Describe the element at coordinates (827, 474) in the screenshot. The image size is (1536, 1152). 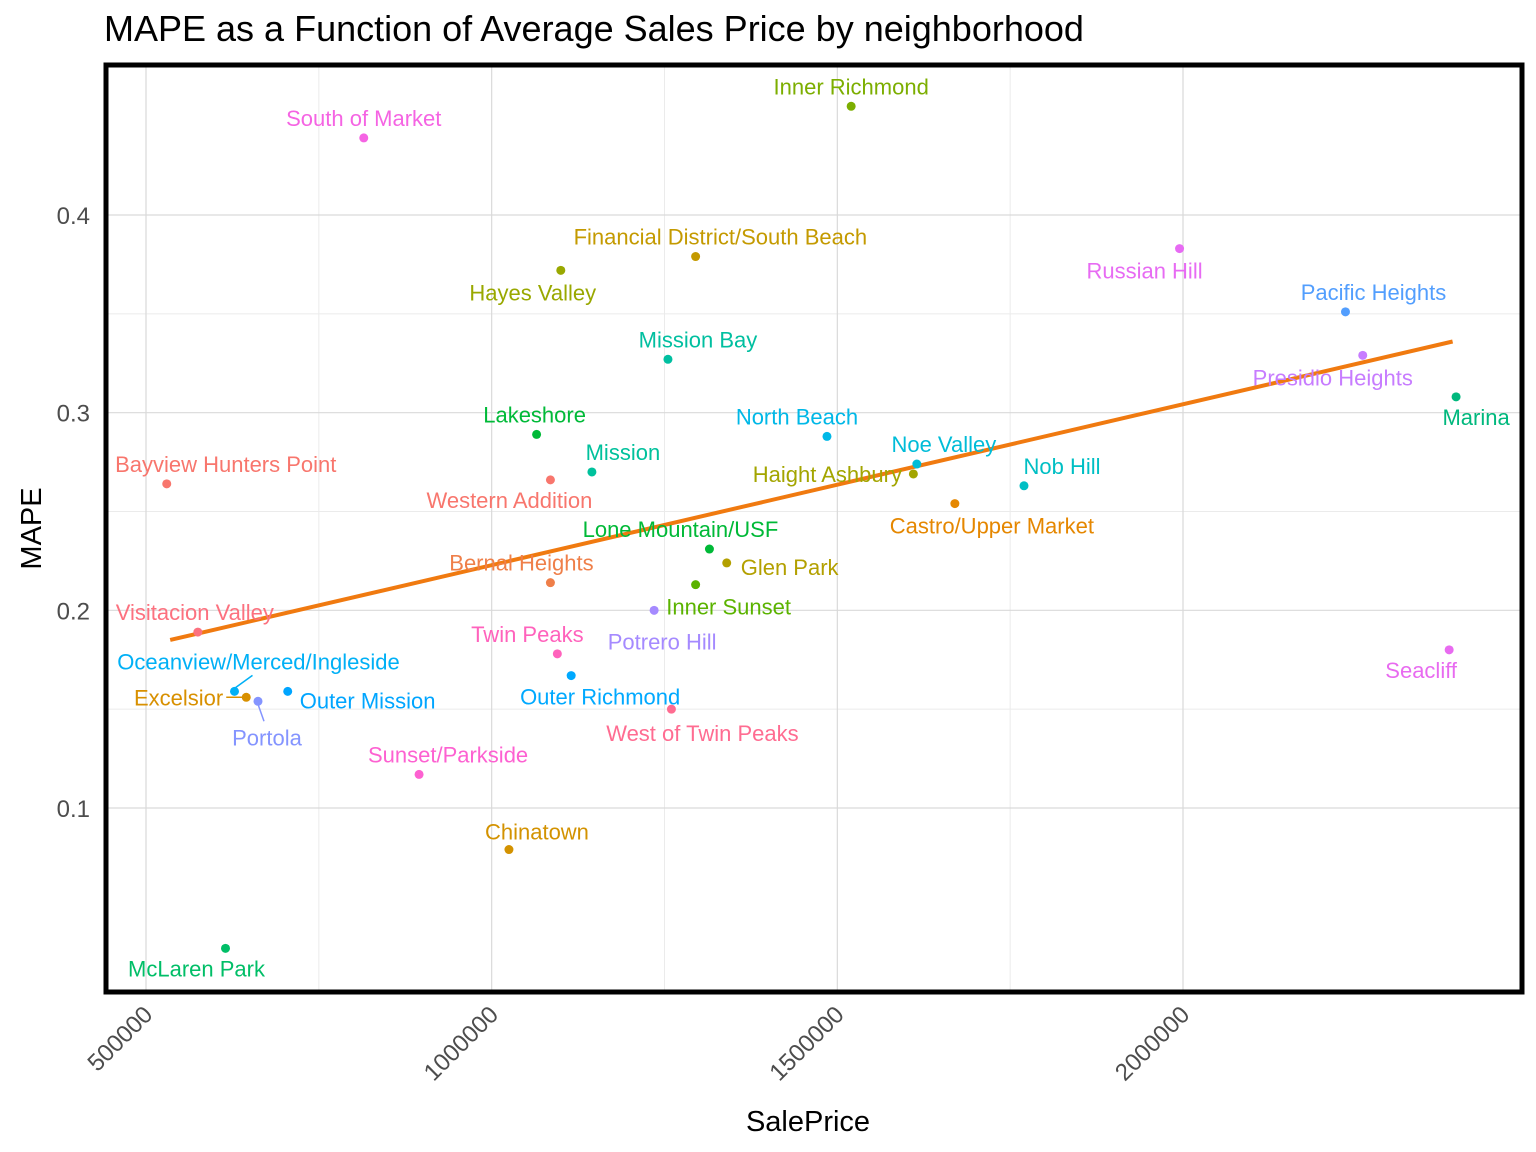
I see `point-label: Haight Ashbury` at that location.